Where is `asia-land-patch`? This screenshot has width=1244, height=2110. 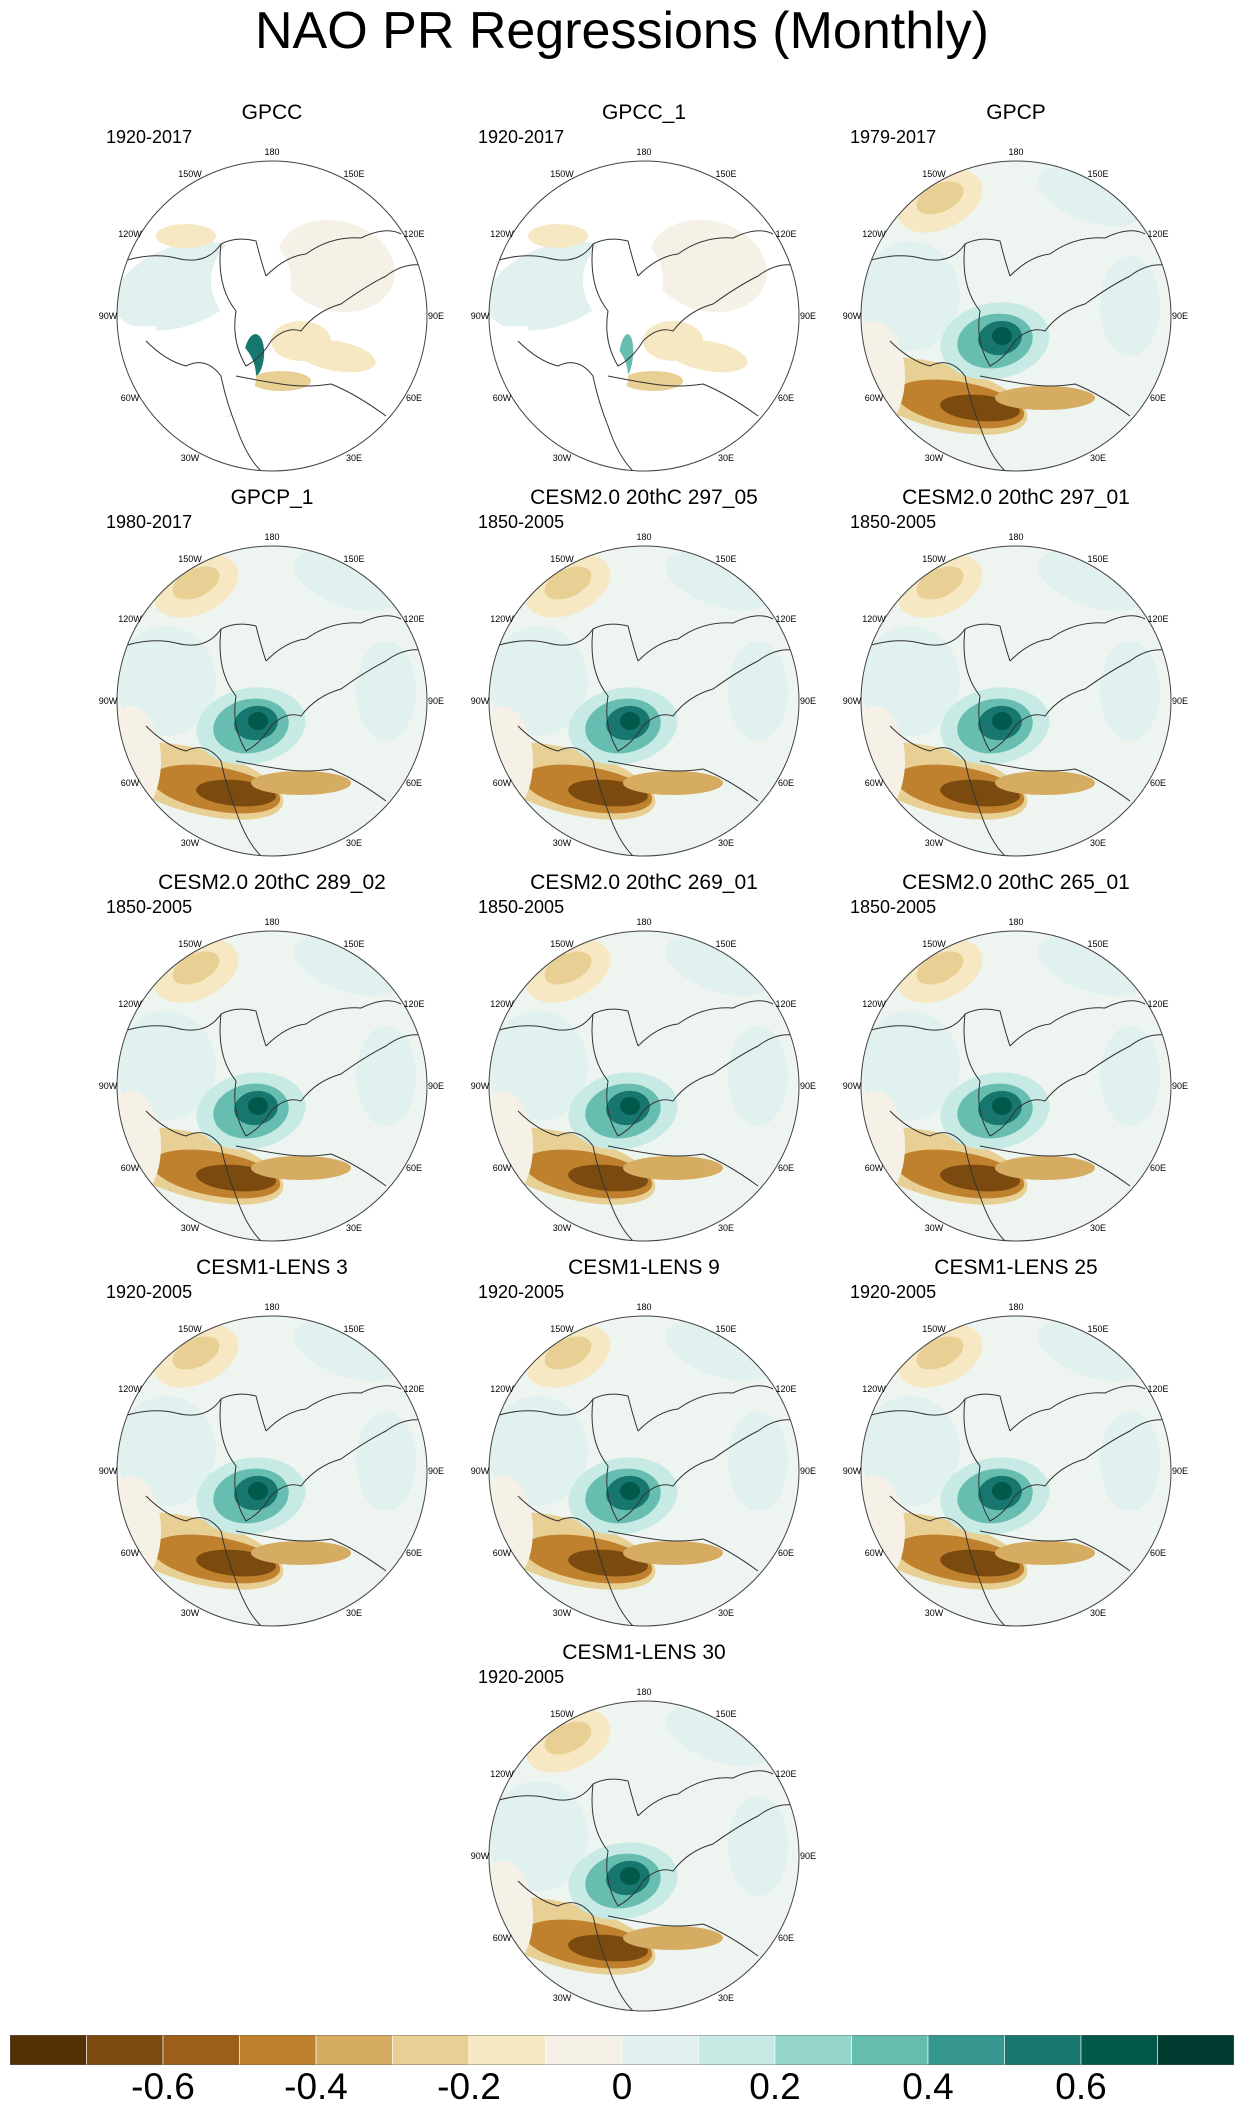 asia-land-patch is located at coordinates (336, 266).